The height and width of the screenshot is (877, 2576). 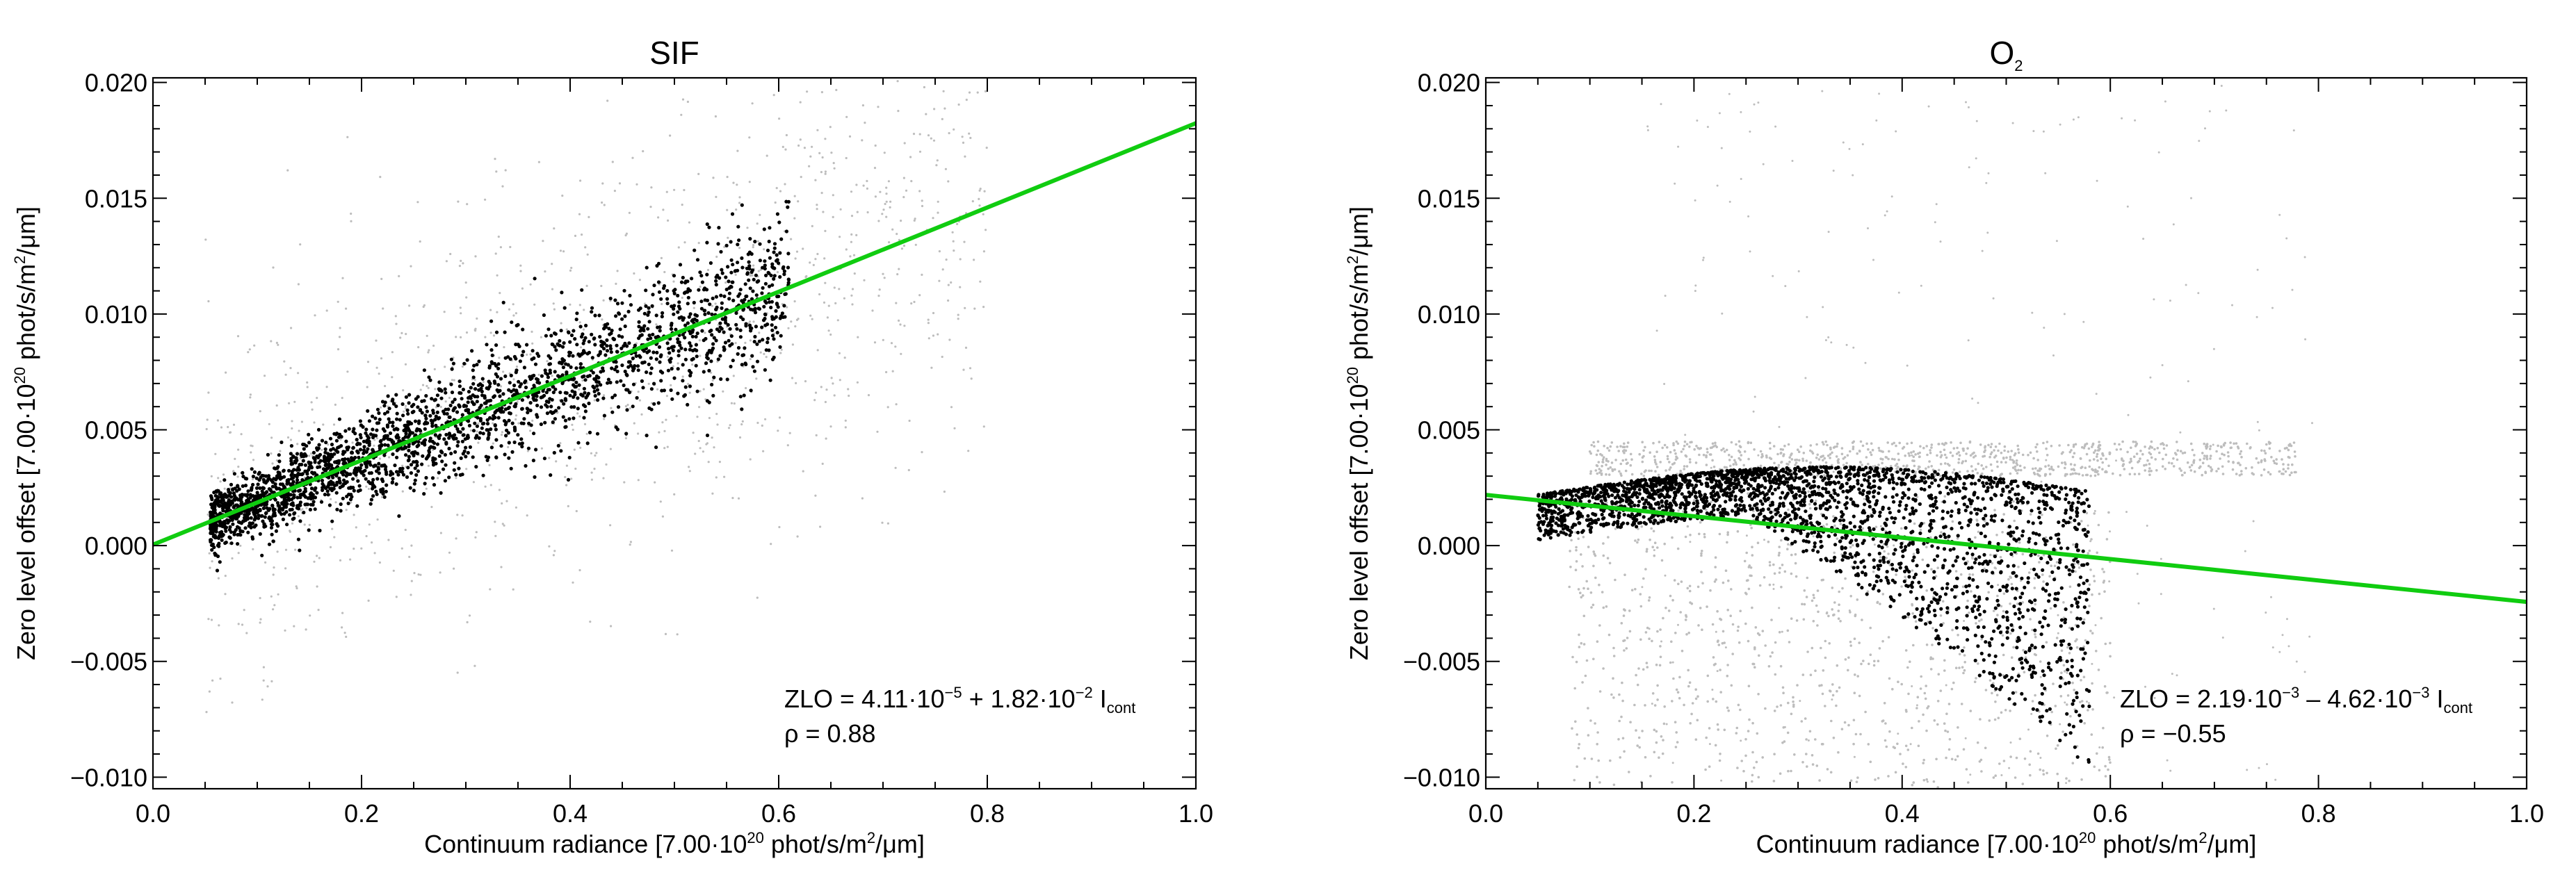 I want to click on sif-y-tick-label: 0.015, so click(x=116, y=198).